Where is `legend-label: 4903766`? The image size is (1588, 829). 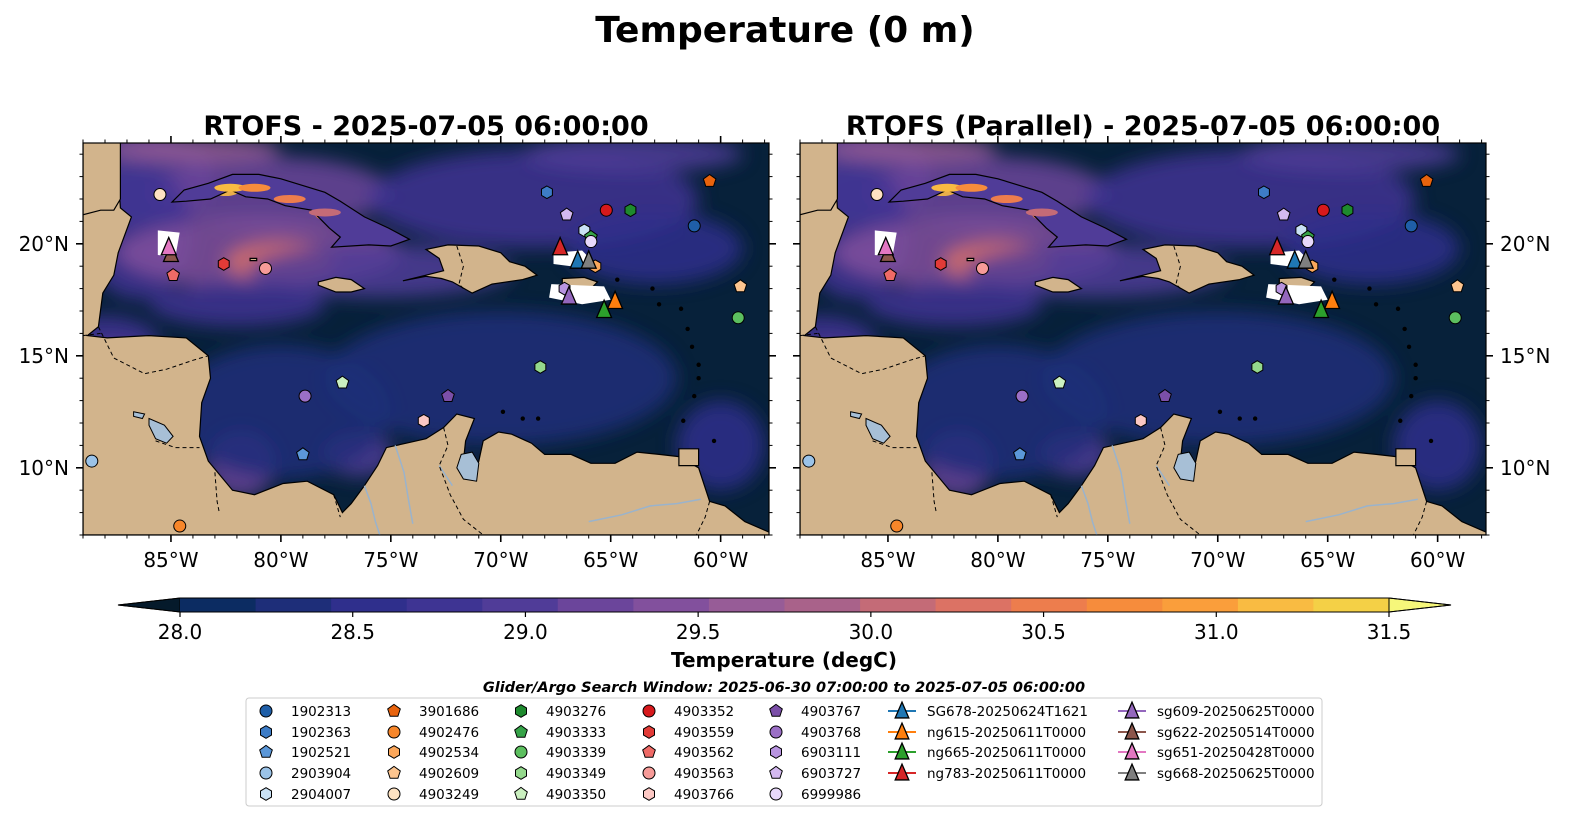 legend-label: 4903766 is located at coordinates (704, 795).